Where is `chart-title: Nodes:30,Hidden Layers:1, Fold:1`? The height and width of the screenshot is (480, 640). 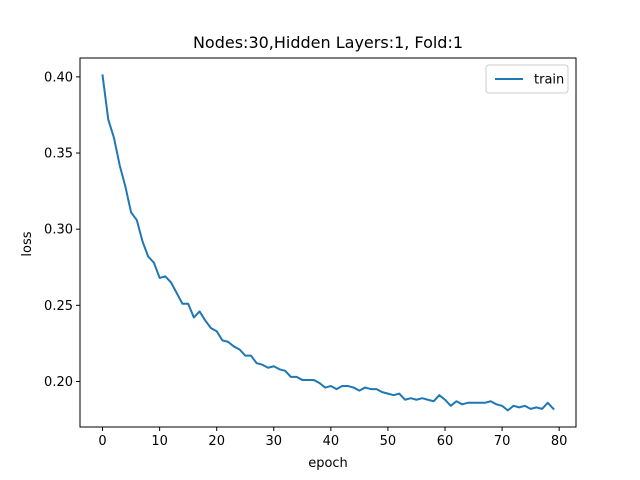
chart-title: Nodes:30,Hidden Layers:1, Fold:1 is located at coordinates (328, 42).